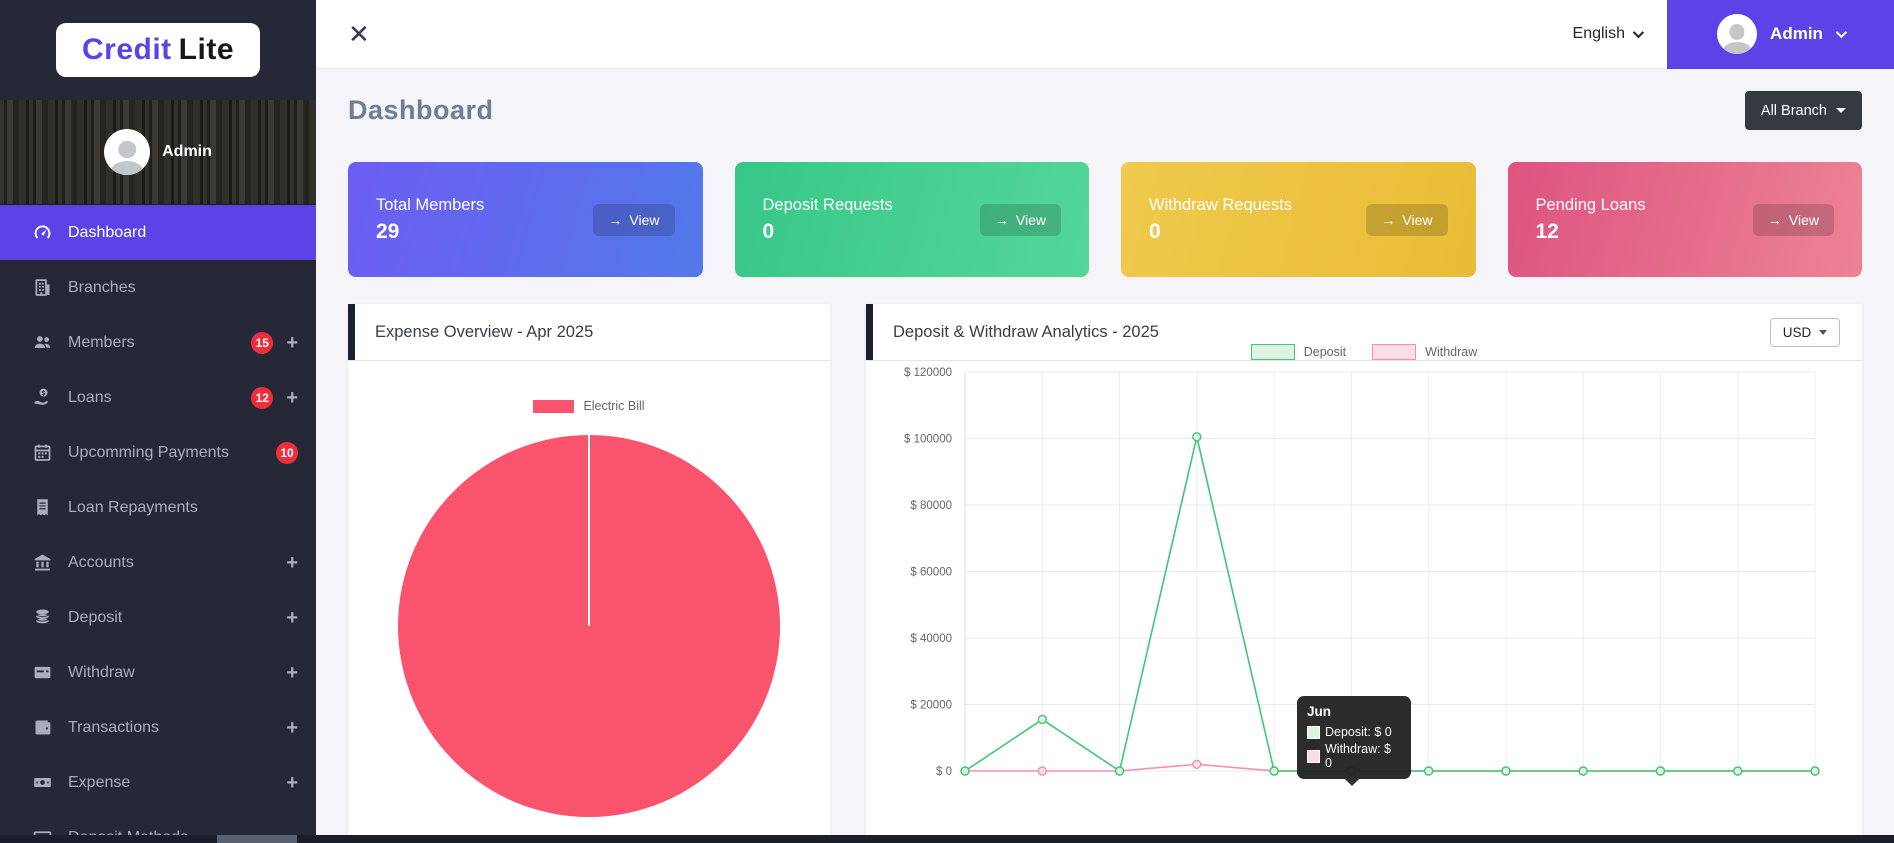 Image resolution: width=1894 pixels, height=843 pixels. I want to click on stat-card-label: Withdraw Requests, so click(1221, 204).